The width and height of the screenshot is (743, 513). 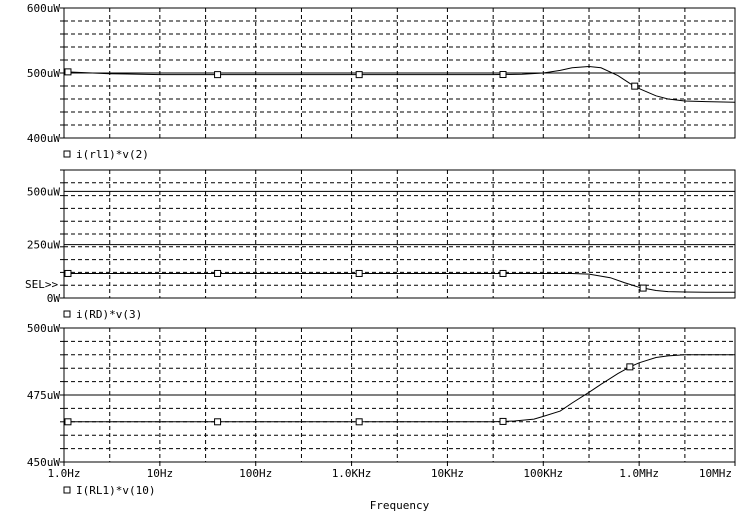 I want to click on y-tick-label: 450uW, so click(x=43, y=462).